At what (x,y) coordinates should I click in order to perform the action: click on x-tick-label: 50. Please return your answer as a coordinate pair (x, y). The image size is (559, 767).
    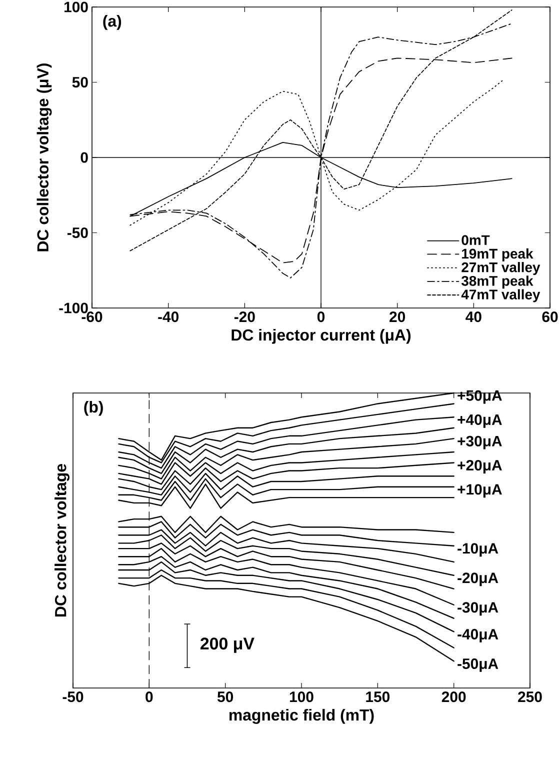
    Looking at the image, I should click on (225, 697).